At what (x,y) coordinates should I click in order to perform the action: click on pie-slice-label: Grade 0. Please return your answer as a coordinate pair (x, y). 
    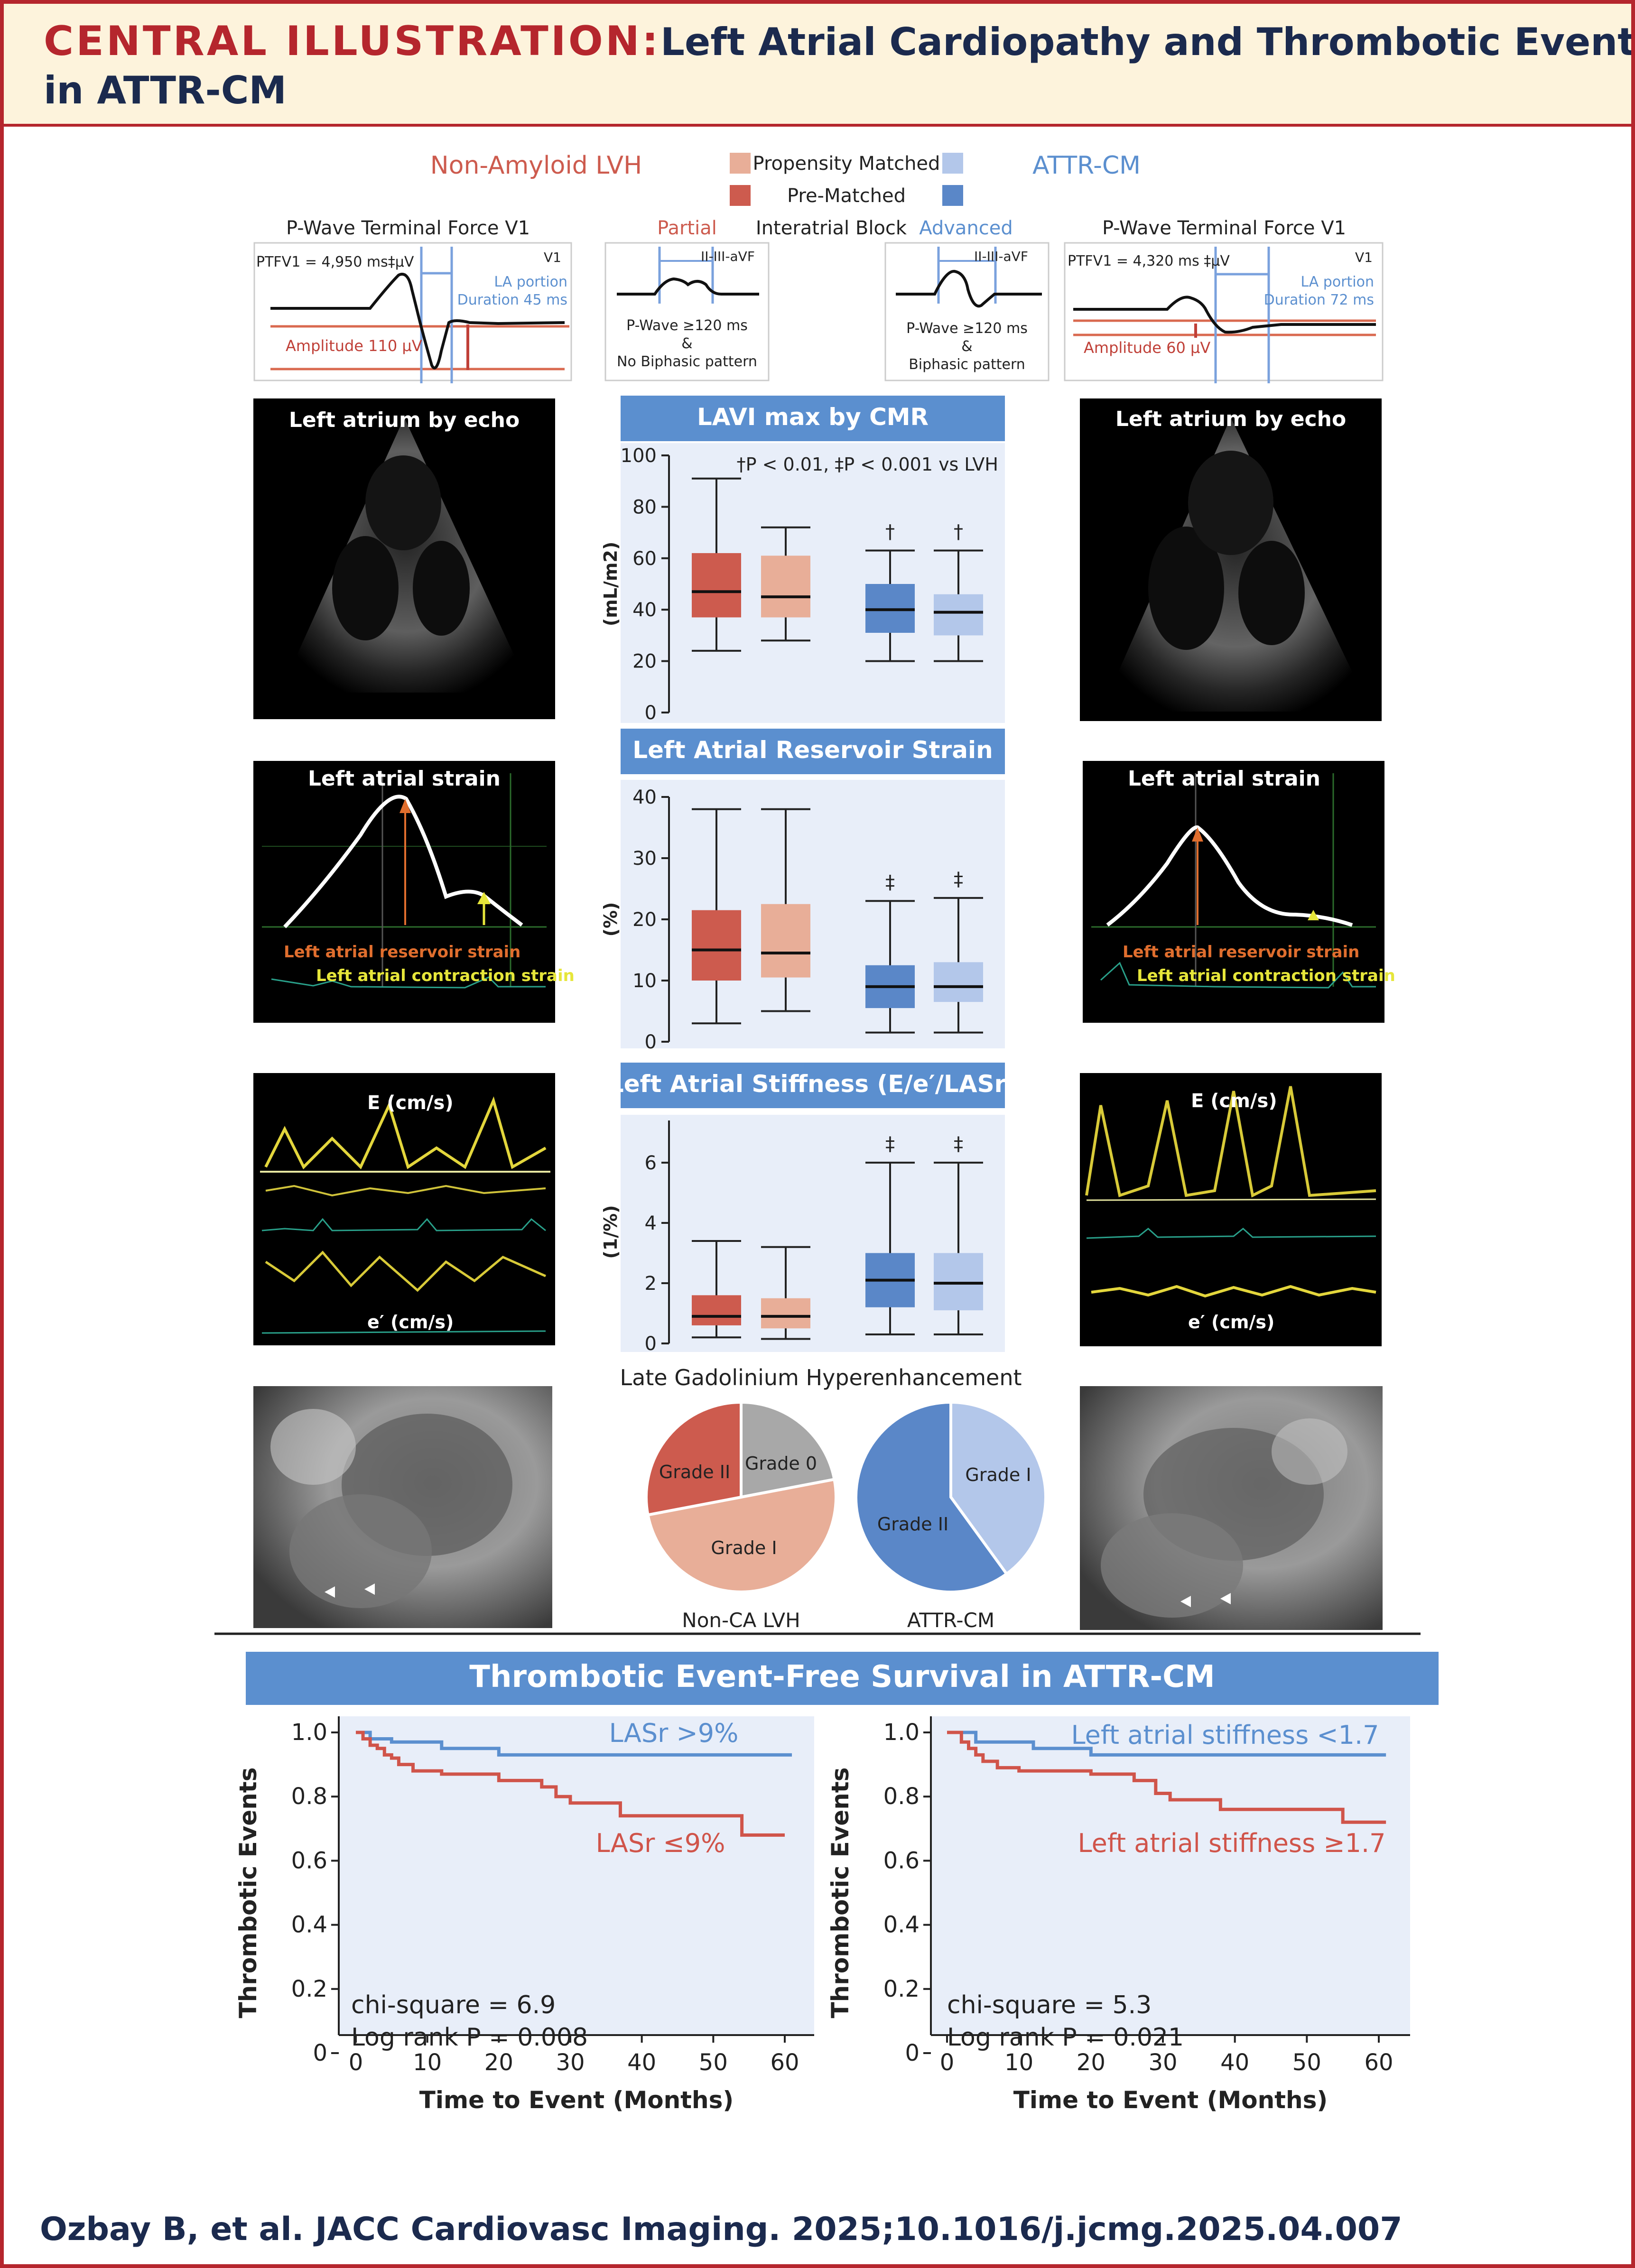
    Looking at the image, I should click on (781, 1463).